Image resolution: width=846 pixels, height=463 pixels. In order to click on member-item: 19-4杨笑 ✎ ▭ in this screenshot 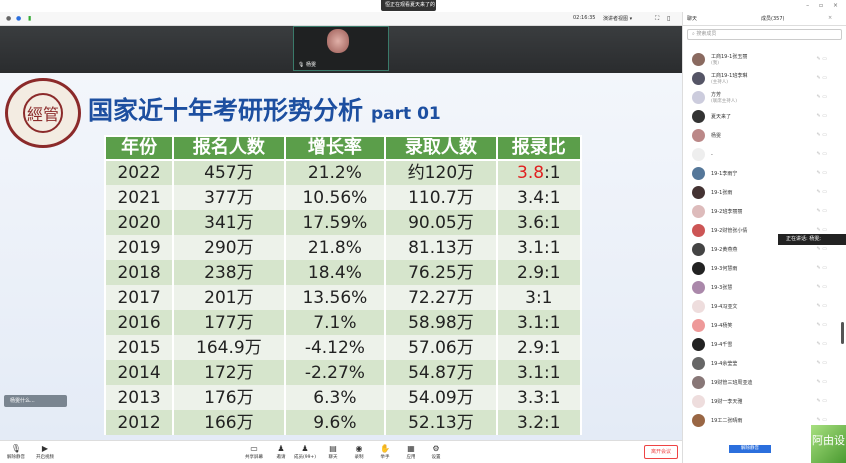, I will do `click(763, 325)`.